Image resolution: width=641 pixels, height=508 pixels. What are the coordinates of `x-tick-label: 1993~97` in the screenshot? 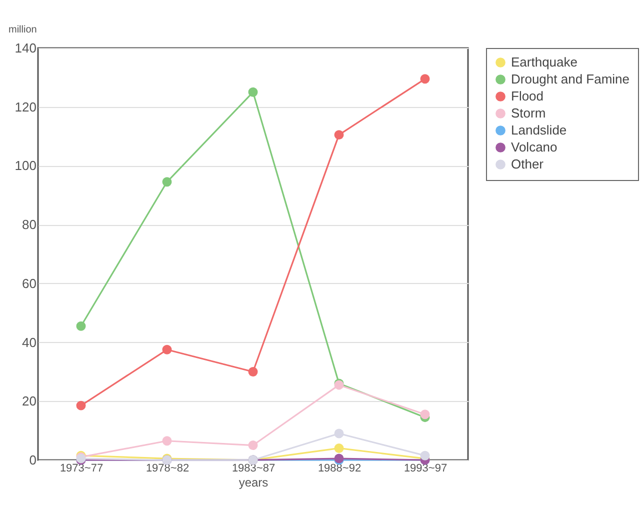 It's located at (426, 468).